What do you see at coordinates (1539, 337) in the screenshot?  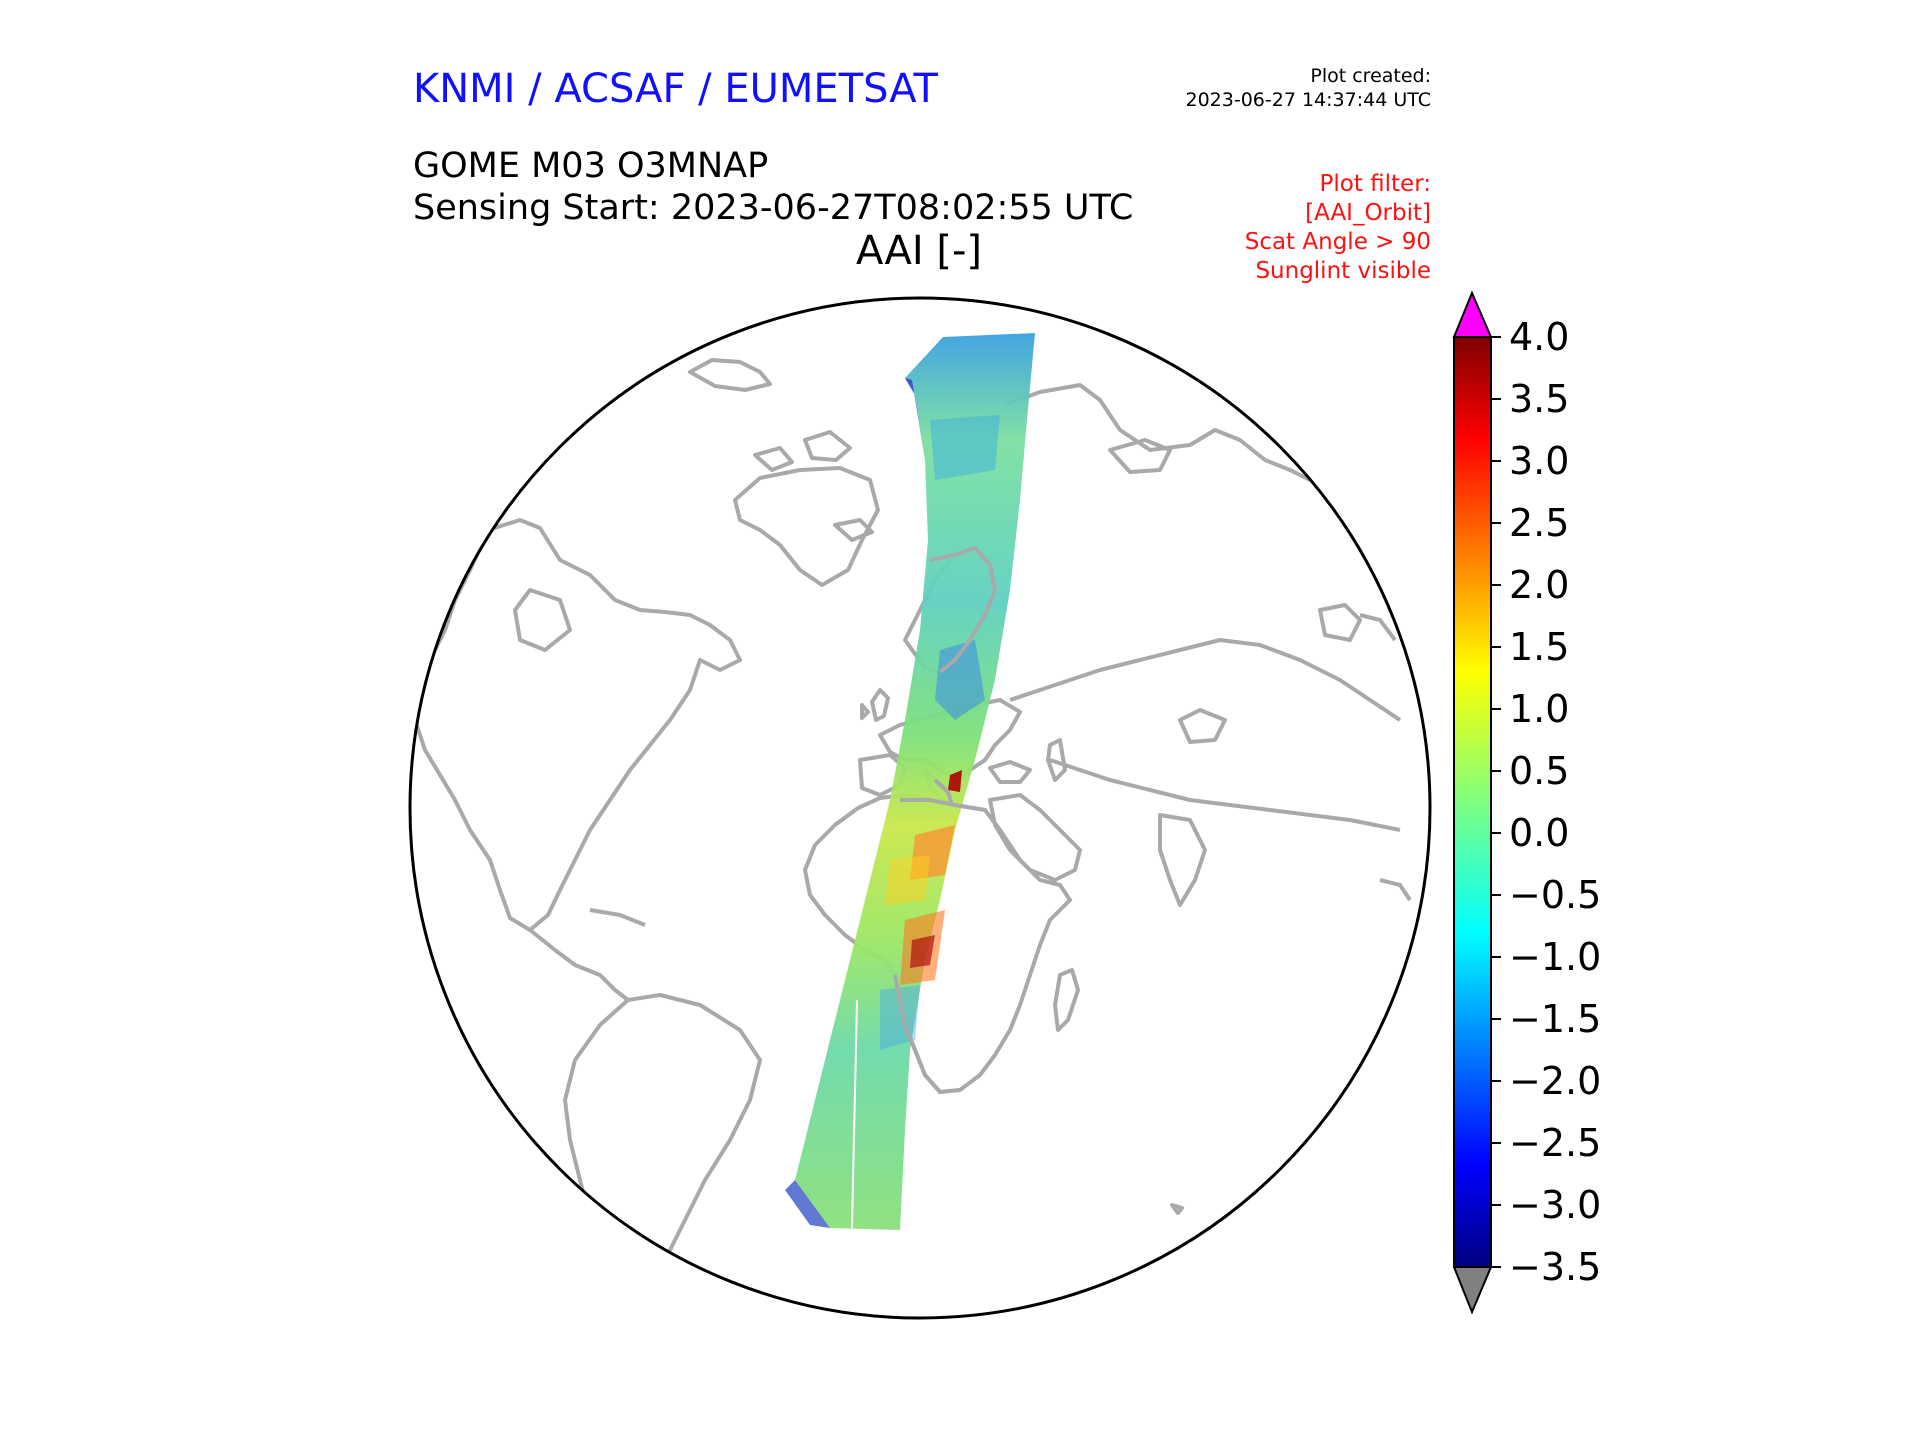 I see `colorbar-tick-label: 4.0` at bounding box center [1539, 337].